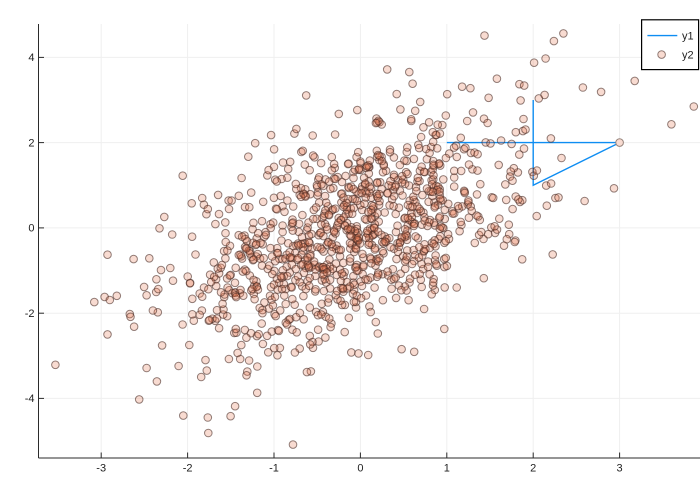 The width and height of the screenshot is (700, 500). What do you see at coordinates (30, 399) in the screenshot?
I see `svg-text: -4` at bounding box center [30, 399].